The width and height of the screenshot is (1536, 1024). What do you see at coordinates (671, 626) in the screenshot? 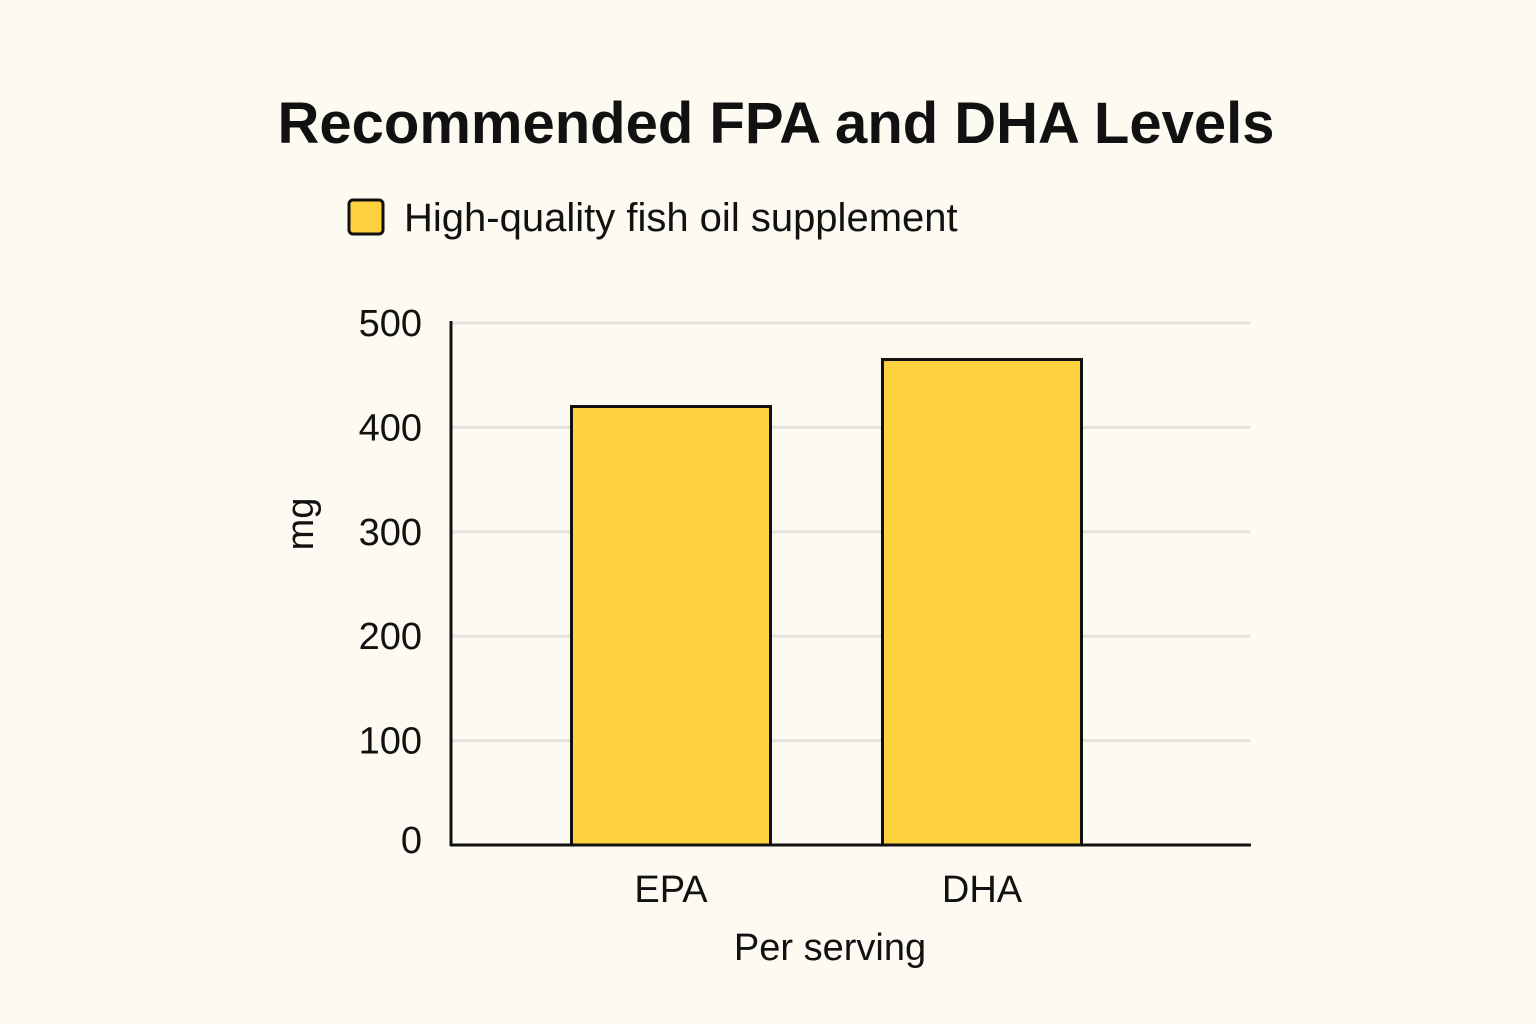
I see `bar-epa` at bounding box center [671, 626].